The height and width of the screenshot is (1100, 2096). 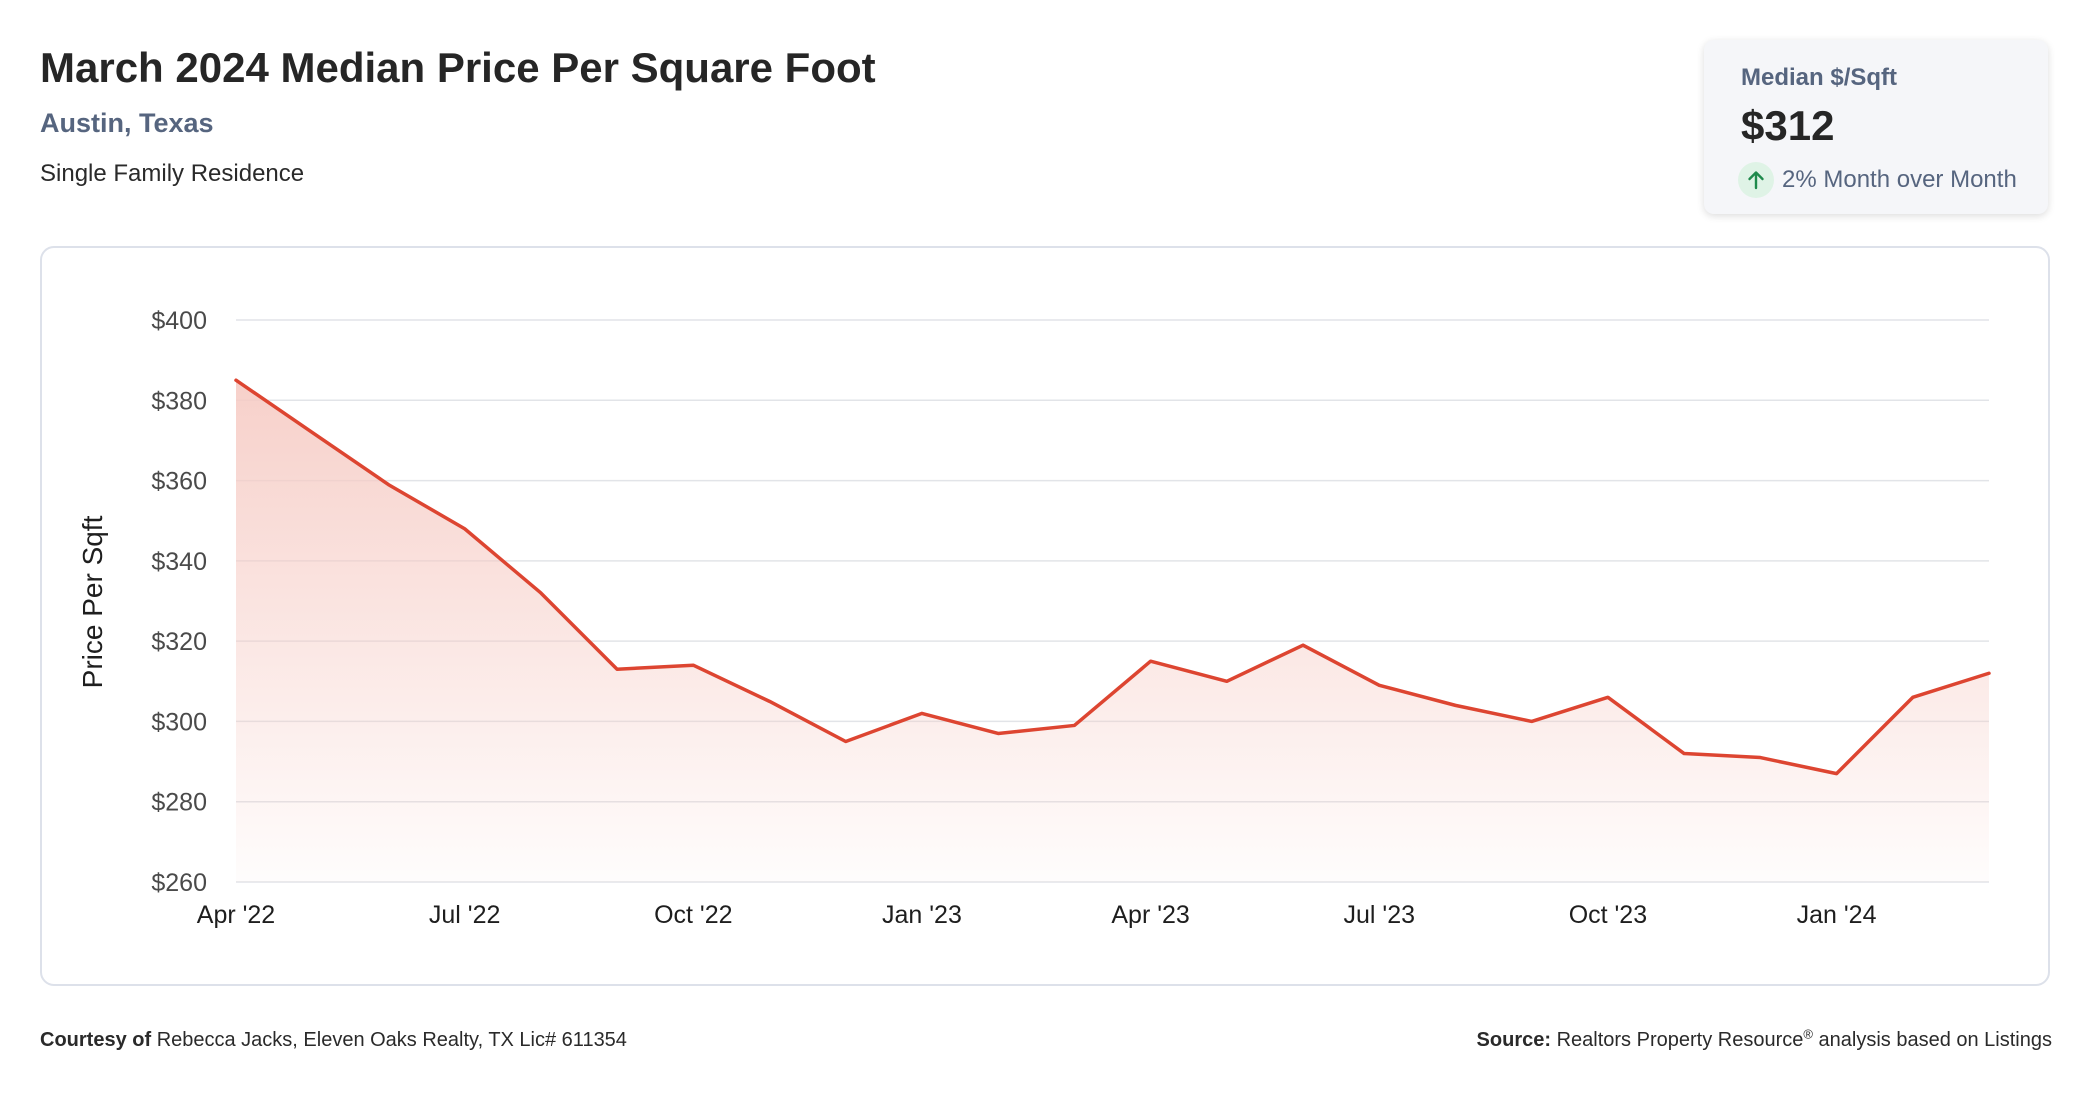 I want to click on source-name: Realtors Property Resource, so click(x=1680, y=1040).